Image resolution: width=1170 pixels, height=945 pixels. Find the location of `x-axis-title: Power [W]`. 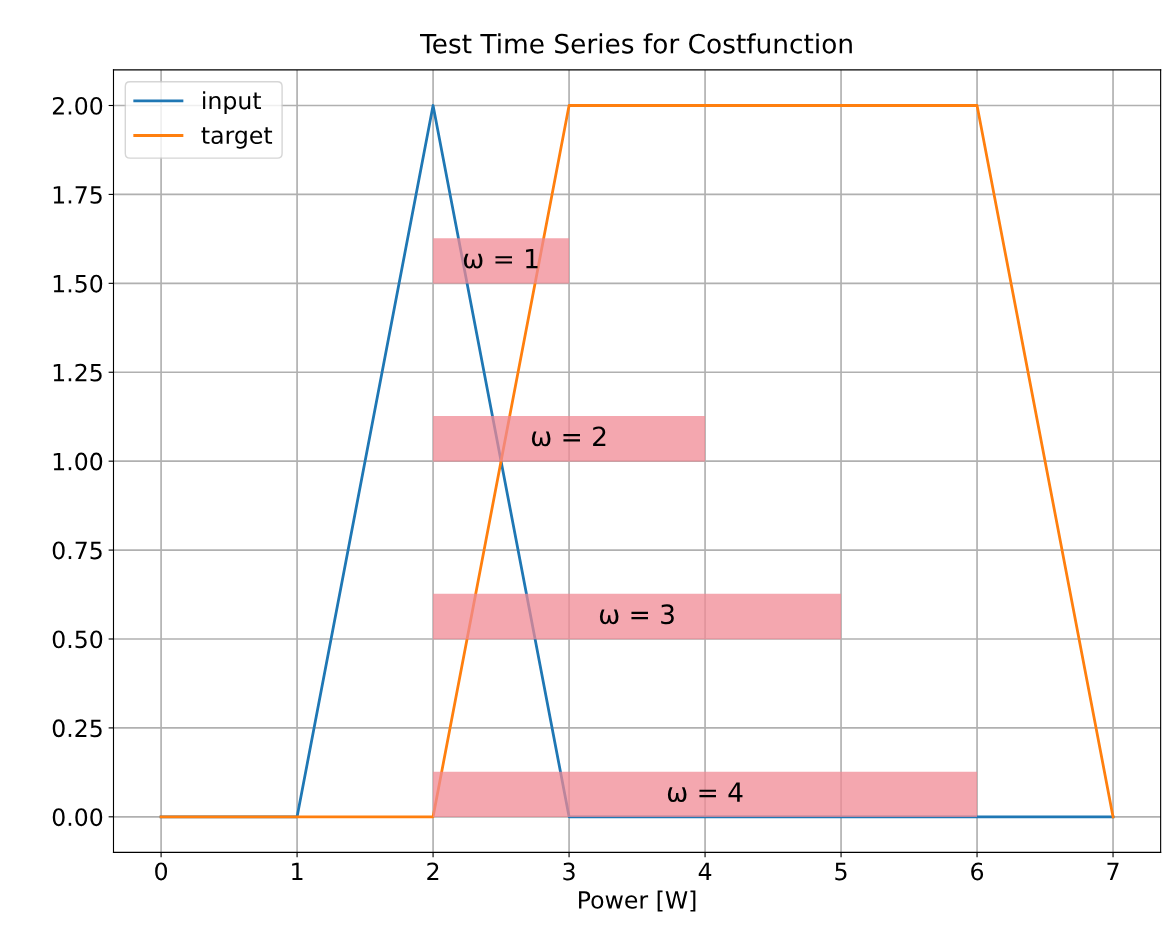

x-axis-title: Power [W] is located at coordinates (637, 901).